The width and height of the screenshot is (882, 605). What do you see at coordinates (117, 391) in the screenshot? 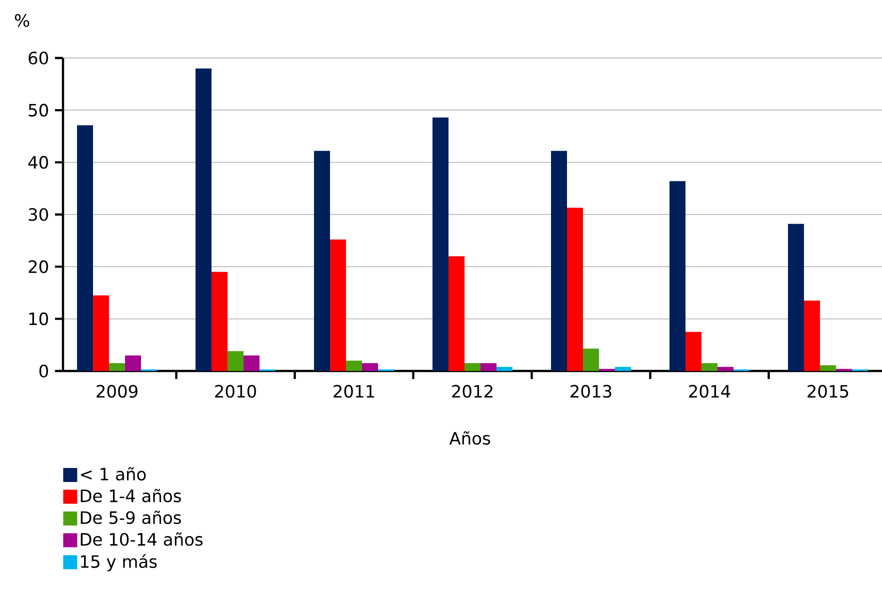
I see `x-tick-label: 2009` at bounding box center [117, 391].